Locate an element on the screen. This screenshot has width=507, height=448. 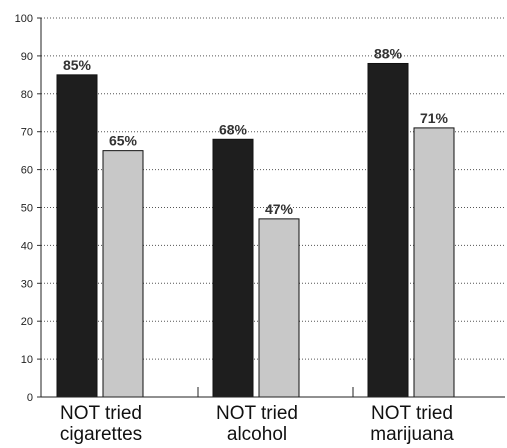
y-tick-label: 40 is located at coordinates (27, 246).